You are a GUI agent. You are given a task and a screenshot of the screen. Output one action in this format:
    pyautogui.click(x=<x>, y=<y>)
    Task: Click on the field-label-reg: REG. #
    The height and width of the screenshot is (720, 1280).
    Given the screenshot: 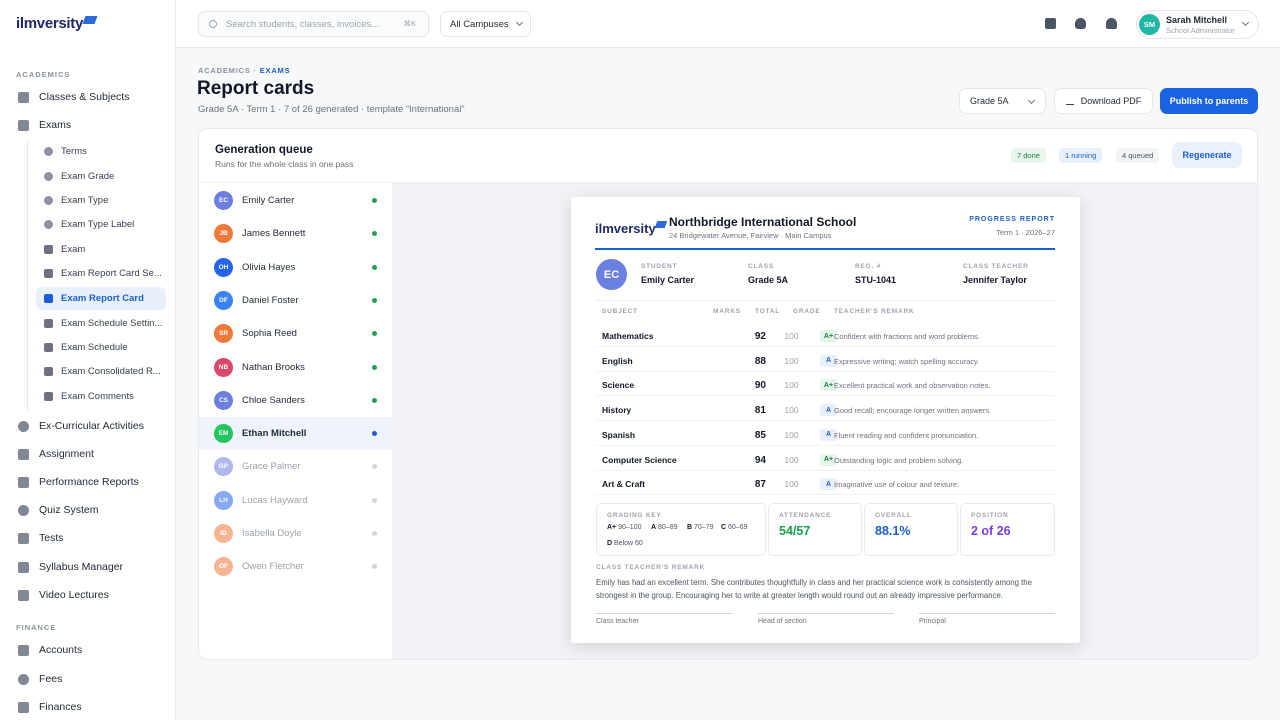 What is the action you would take?
    pyautogui.click(x=868, y=266)
    